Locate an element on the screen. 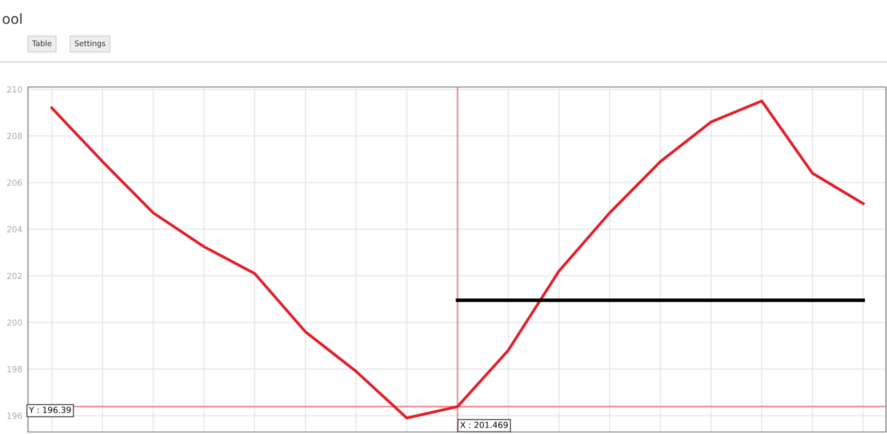  y-tick-label: 210 is located at coordinates (14, 89).